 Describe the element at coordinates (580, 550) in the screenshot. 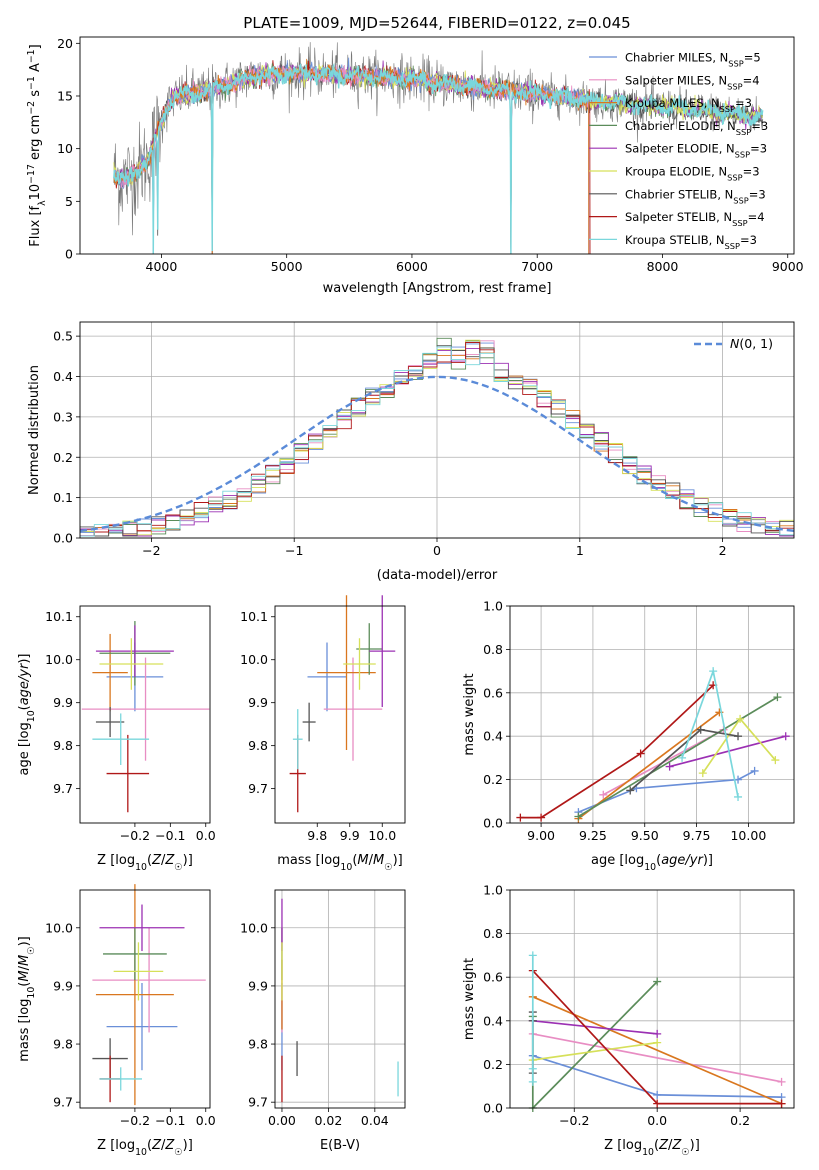

I see `x-tick-label: 1` at that location.